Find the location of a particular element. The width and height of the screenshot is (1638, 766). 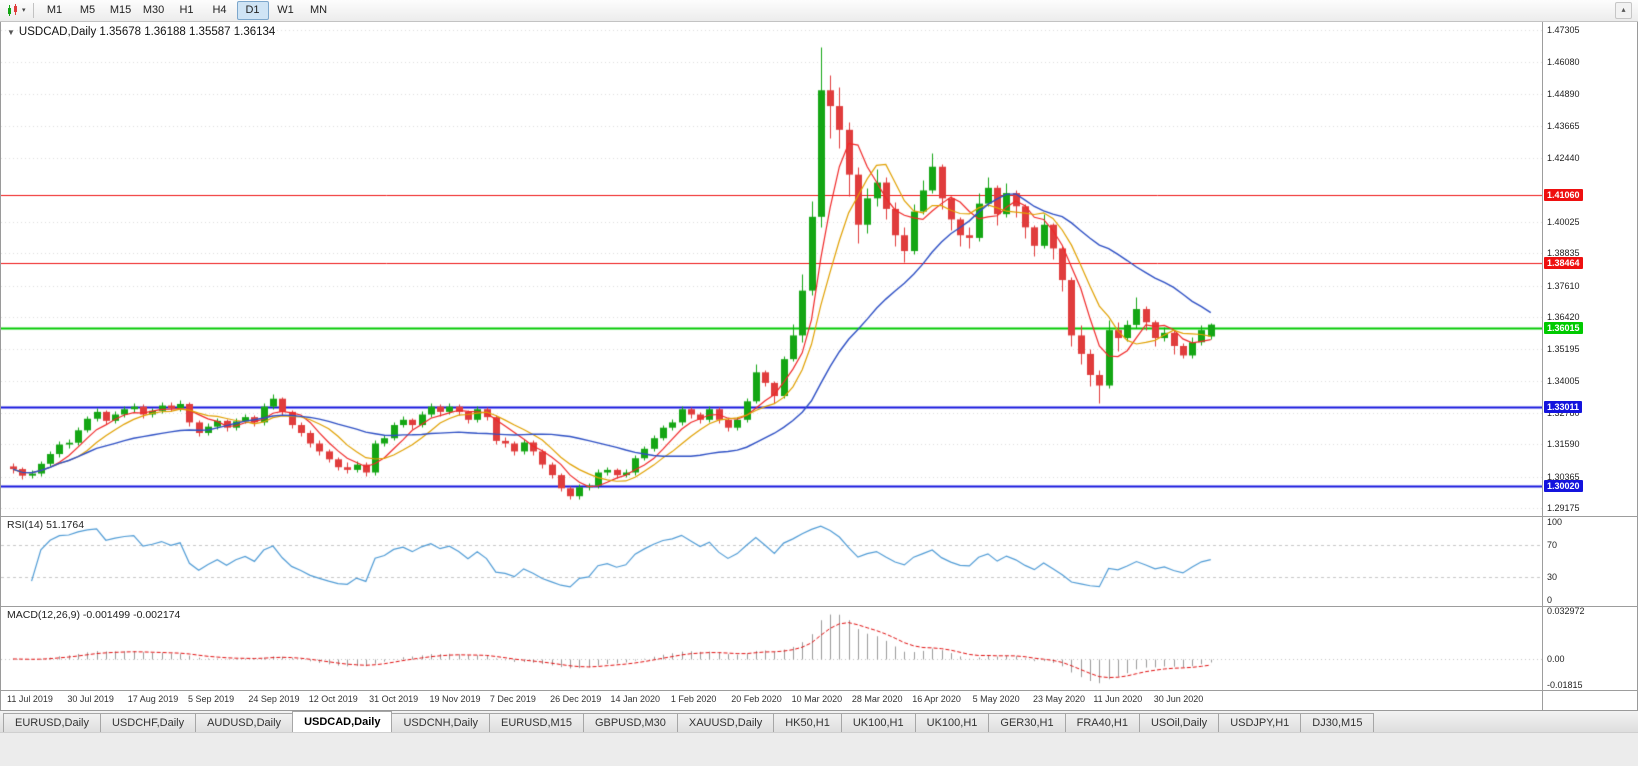

chart-tab-usdcnh-daily: USDCNH,Daily is located at coordinates (441, 722).